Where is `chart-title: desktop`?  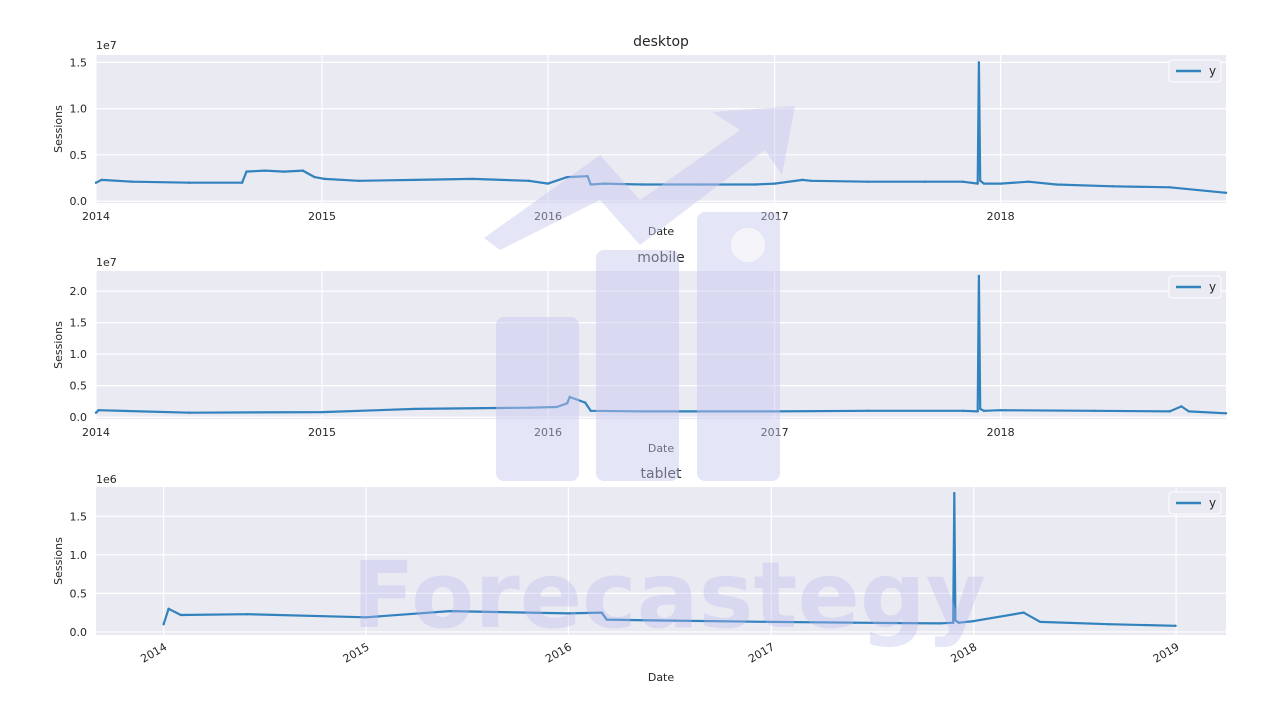 chart-title: desktop is located at coordinates (661, 42).